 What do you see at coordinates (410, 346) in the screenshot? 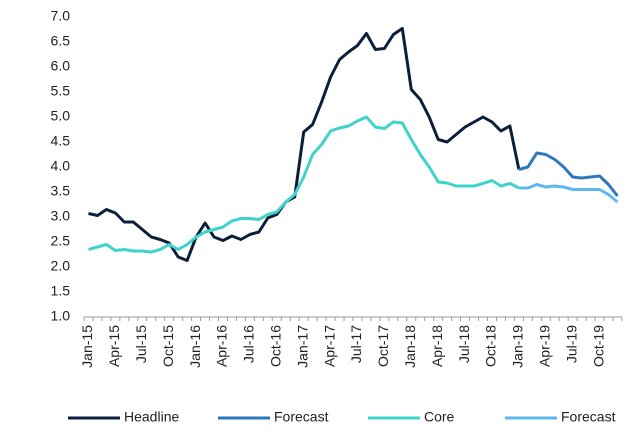
I see `x-tick-label: Jan-18` at bounding box center [410, 346].